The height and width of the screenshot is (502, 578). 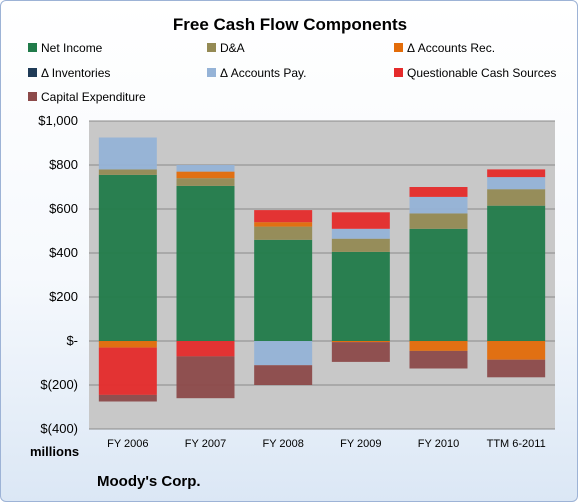 I want to click on legend-label: D&A, so click(x=232, y=48).